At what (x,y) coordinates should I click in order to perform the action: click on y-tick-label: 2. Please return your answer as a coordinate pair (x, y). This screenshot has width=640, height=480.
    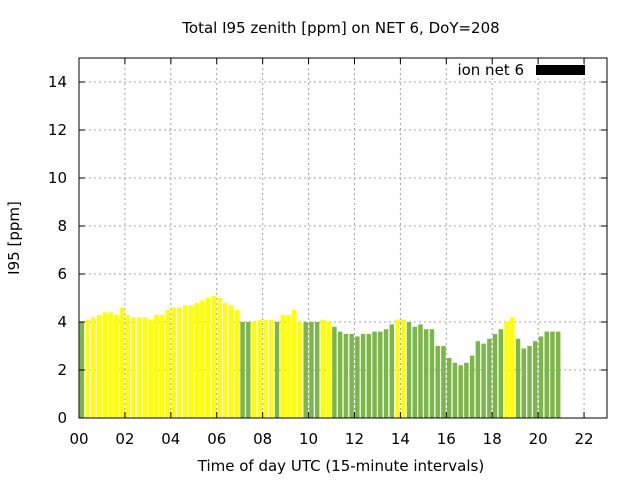
    Looking at the image, I should click on (62, 370).